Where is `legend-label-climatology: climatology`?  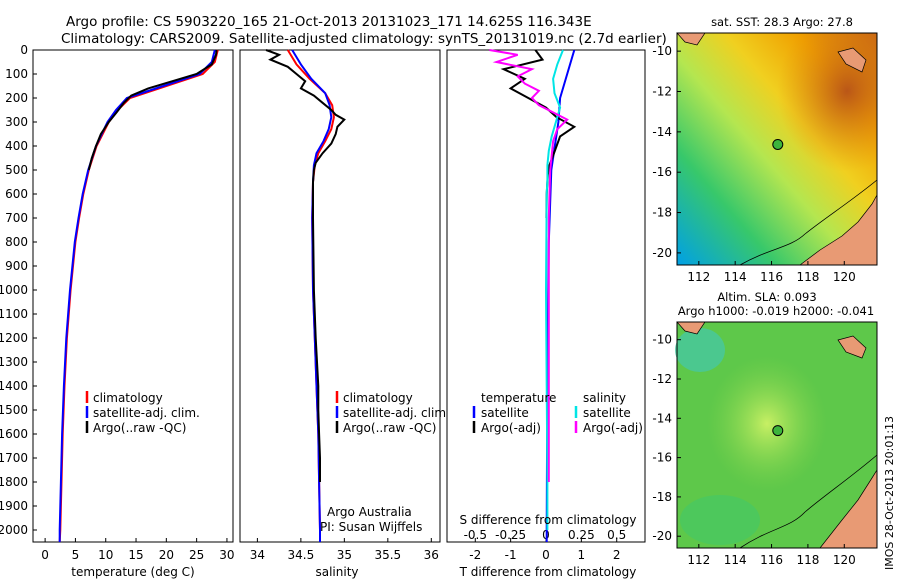
legend-label-climatology: climatology is located at coordinates (128, 398).